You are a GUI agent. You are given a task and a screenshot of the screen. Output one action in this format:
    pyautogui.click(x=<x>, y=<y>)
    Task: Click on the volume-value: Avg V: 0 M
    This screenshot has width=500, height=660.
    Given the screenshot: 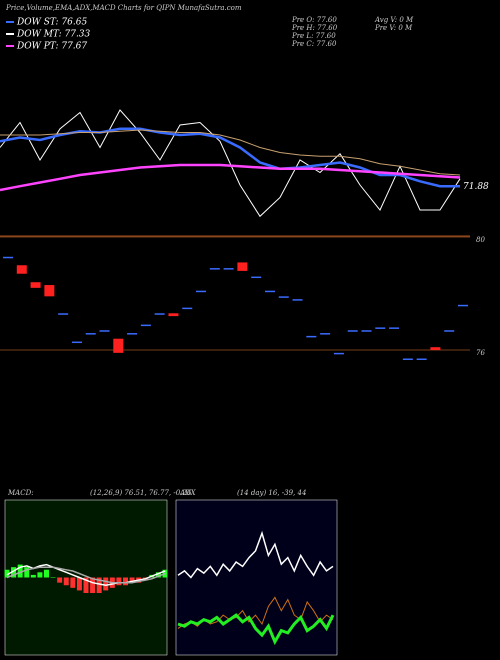 What is the action you would take?
    pyautogui.click(x=394, y=20)
    